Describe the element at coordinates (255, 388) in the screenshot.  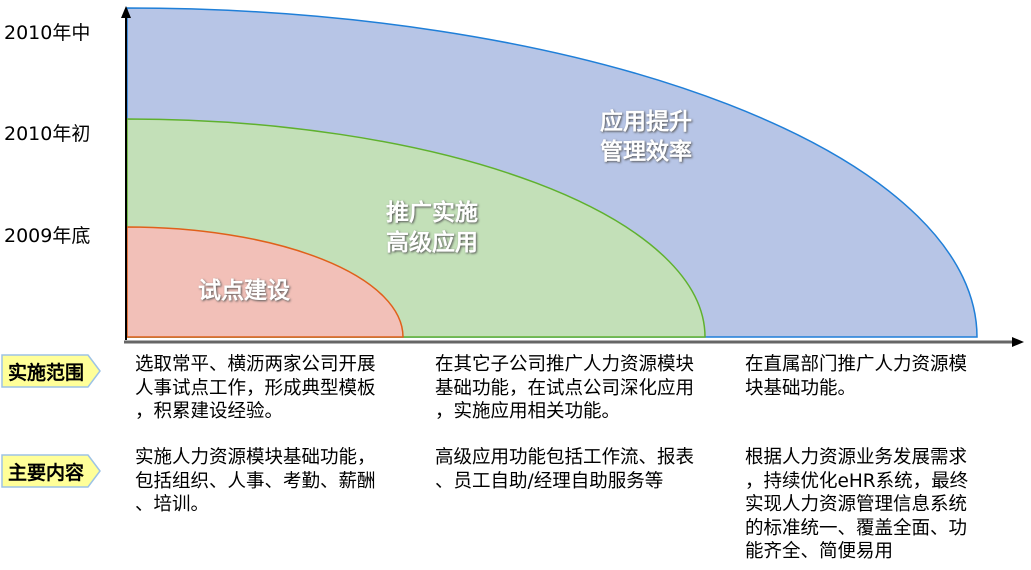
I see `scope-pilot: 选取常平、横沥两家公司开展 人事试点工作，形成典型模板 ，积累建设经验。` at that location.